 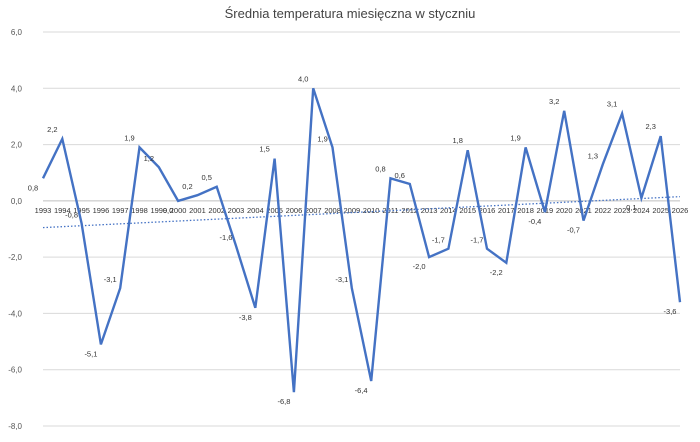 What do you see at coordinates (294, 210) in the screenshot?
I see `x-tick-label: 2006` at bounding box center [294, 210].